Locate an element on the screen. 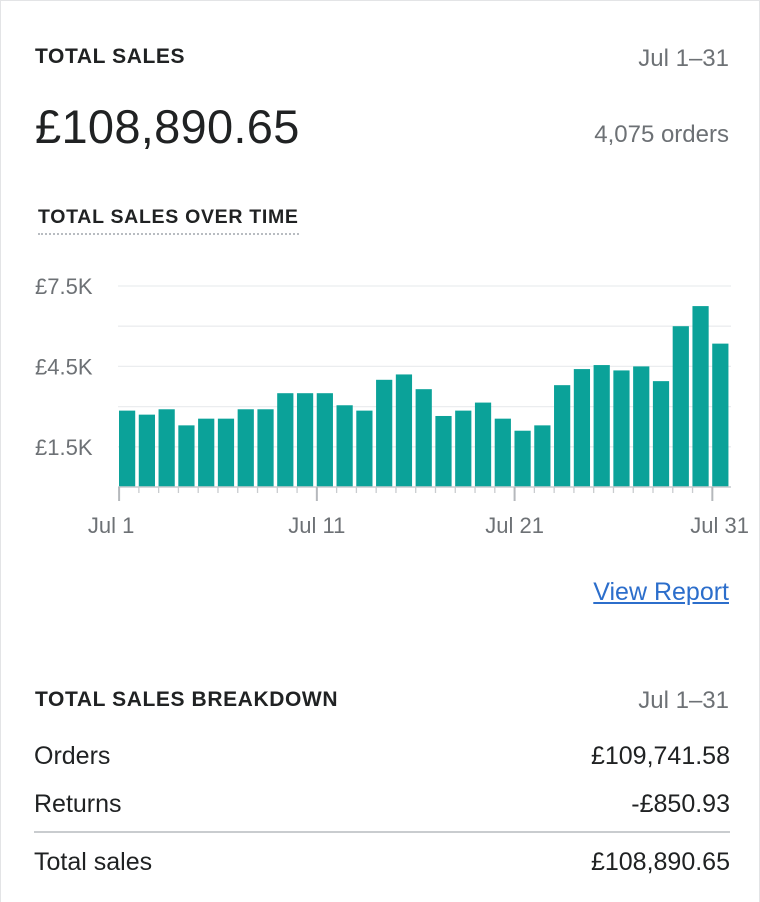  row-label: Returns is located at coordinates (78, 804).